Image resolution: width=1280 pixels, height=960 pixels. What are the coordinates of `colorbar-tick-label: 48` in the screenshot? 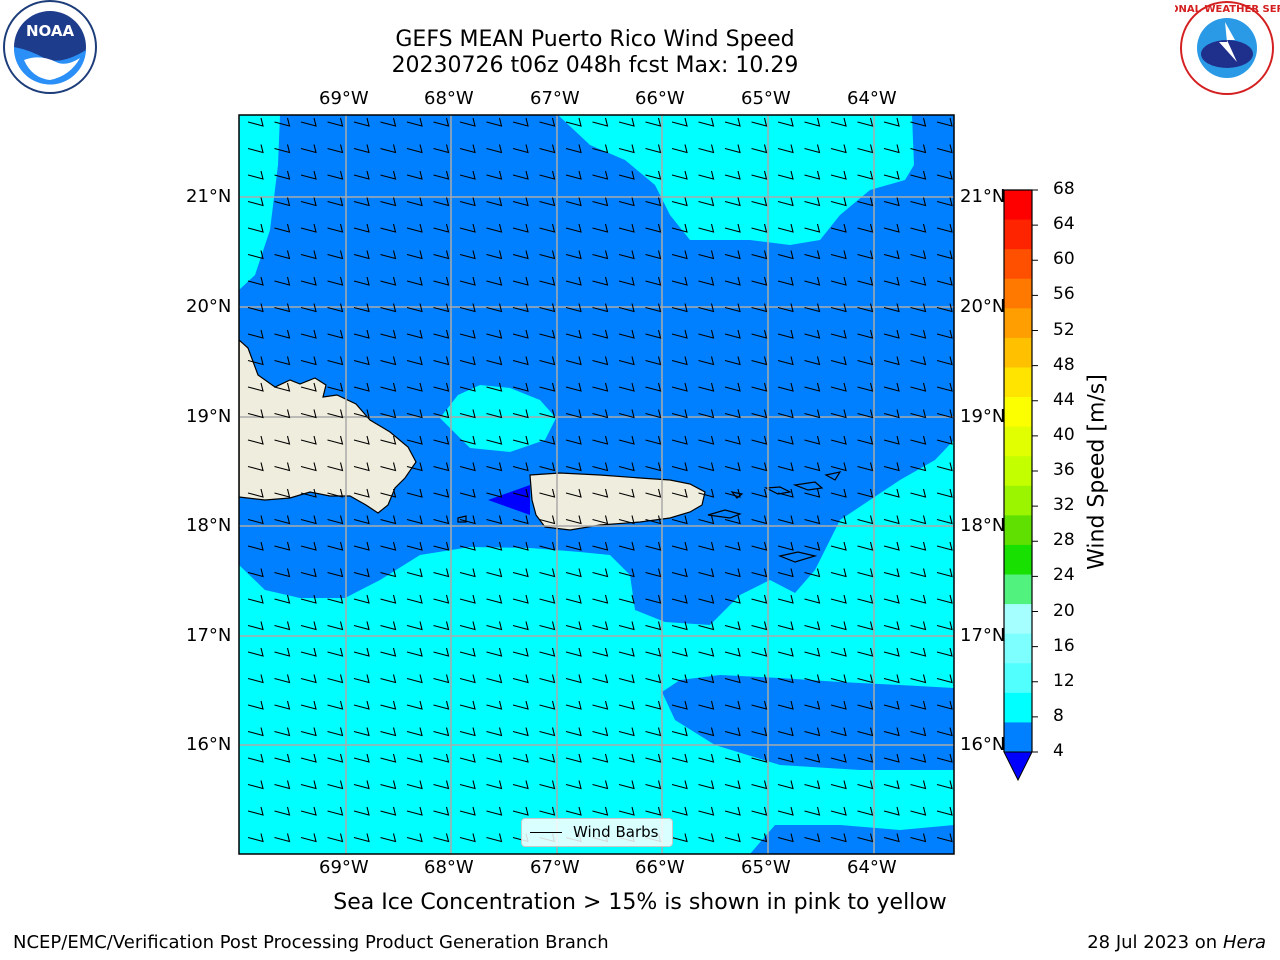 It's located at (1064, 364).